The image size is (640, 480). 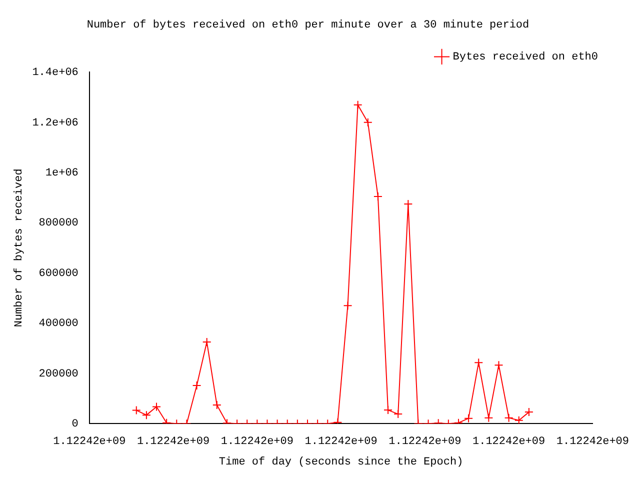 I want to click on chart-title: Number of bytes received on eth0 per minute over a 30 minute period, so click(x=308, y=26).